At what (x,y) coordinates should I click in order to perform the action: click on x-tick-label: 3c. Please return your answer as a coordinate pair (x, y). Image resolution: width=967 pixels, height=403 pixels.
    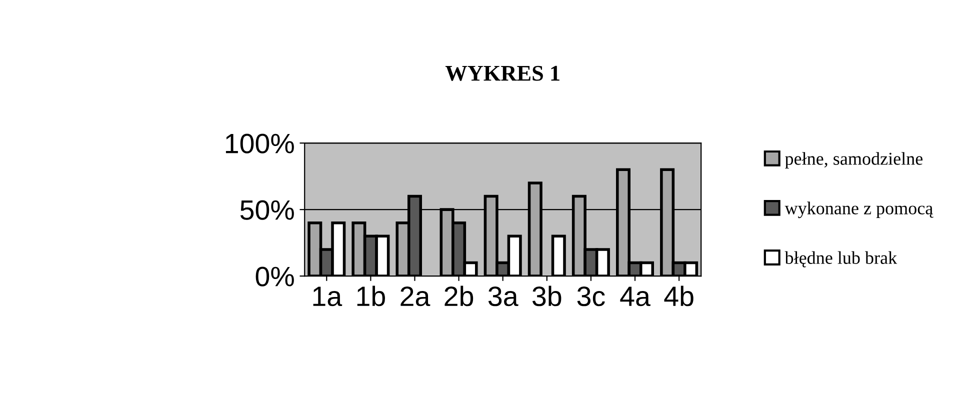
    Looking at the image, I should click on (591, 296).